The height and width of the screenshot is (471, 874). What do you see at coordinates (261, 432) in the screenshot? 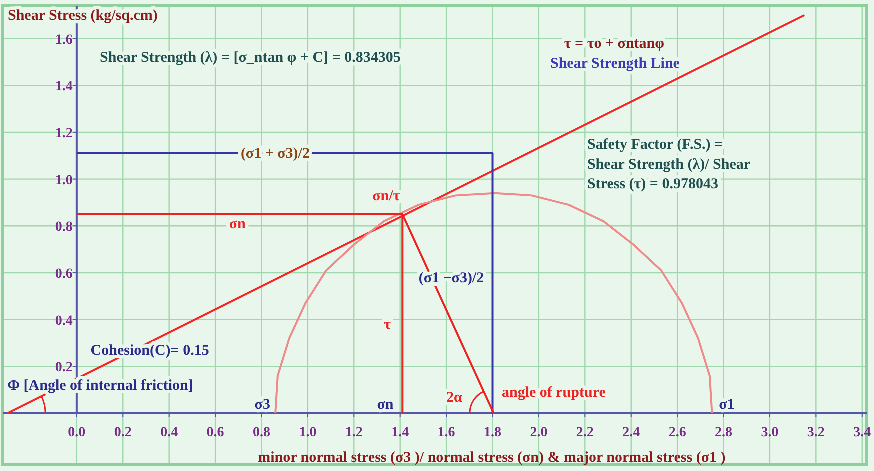
I see `x-tick-label: 0.8` at bounding box center [261, 432].